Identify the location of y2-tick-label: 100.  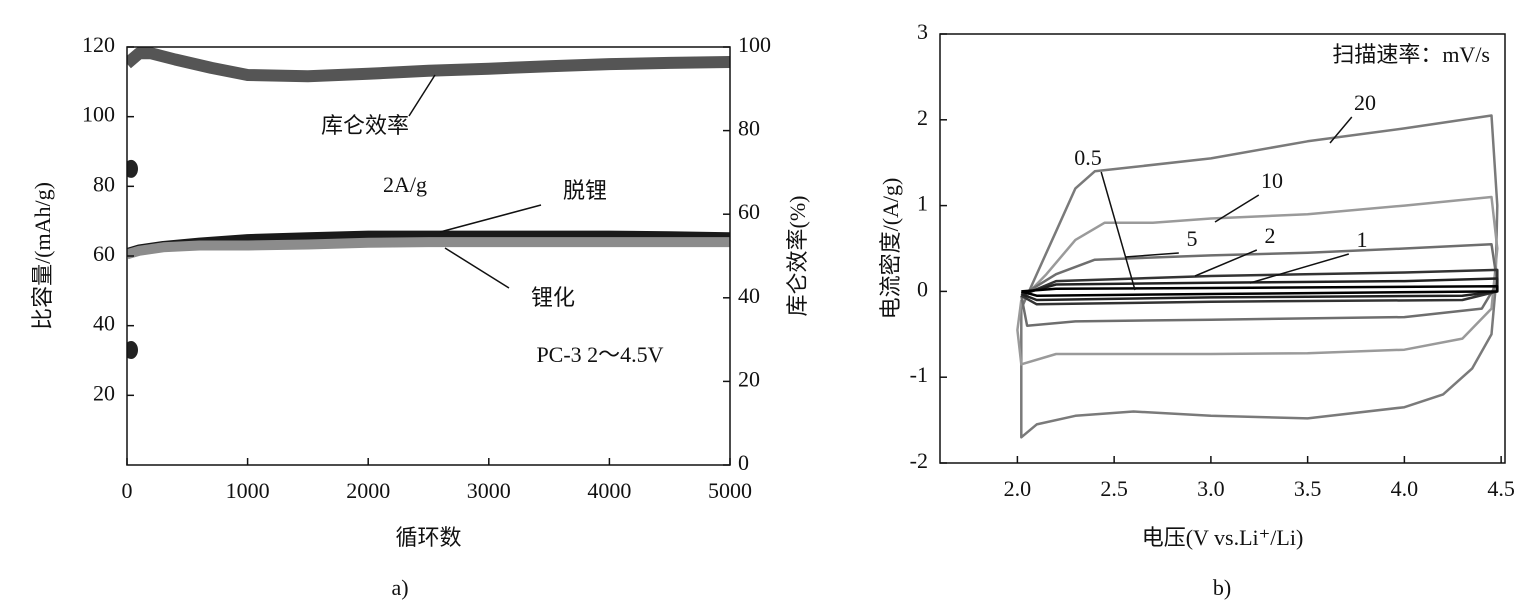
(754, 44).